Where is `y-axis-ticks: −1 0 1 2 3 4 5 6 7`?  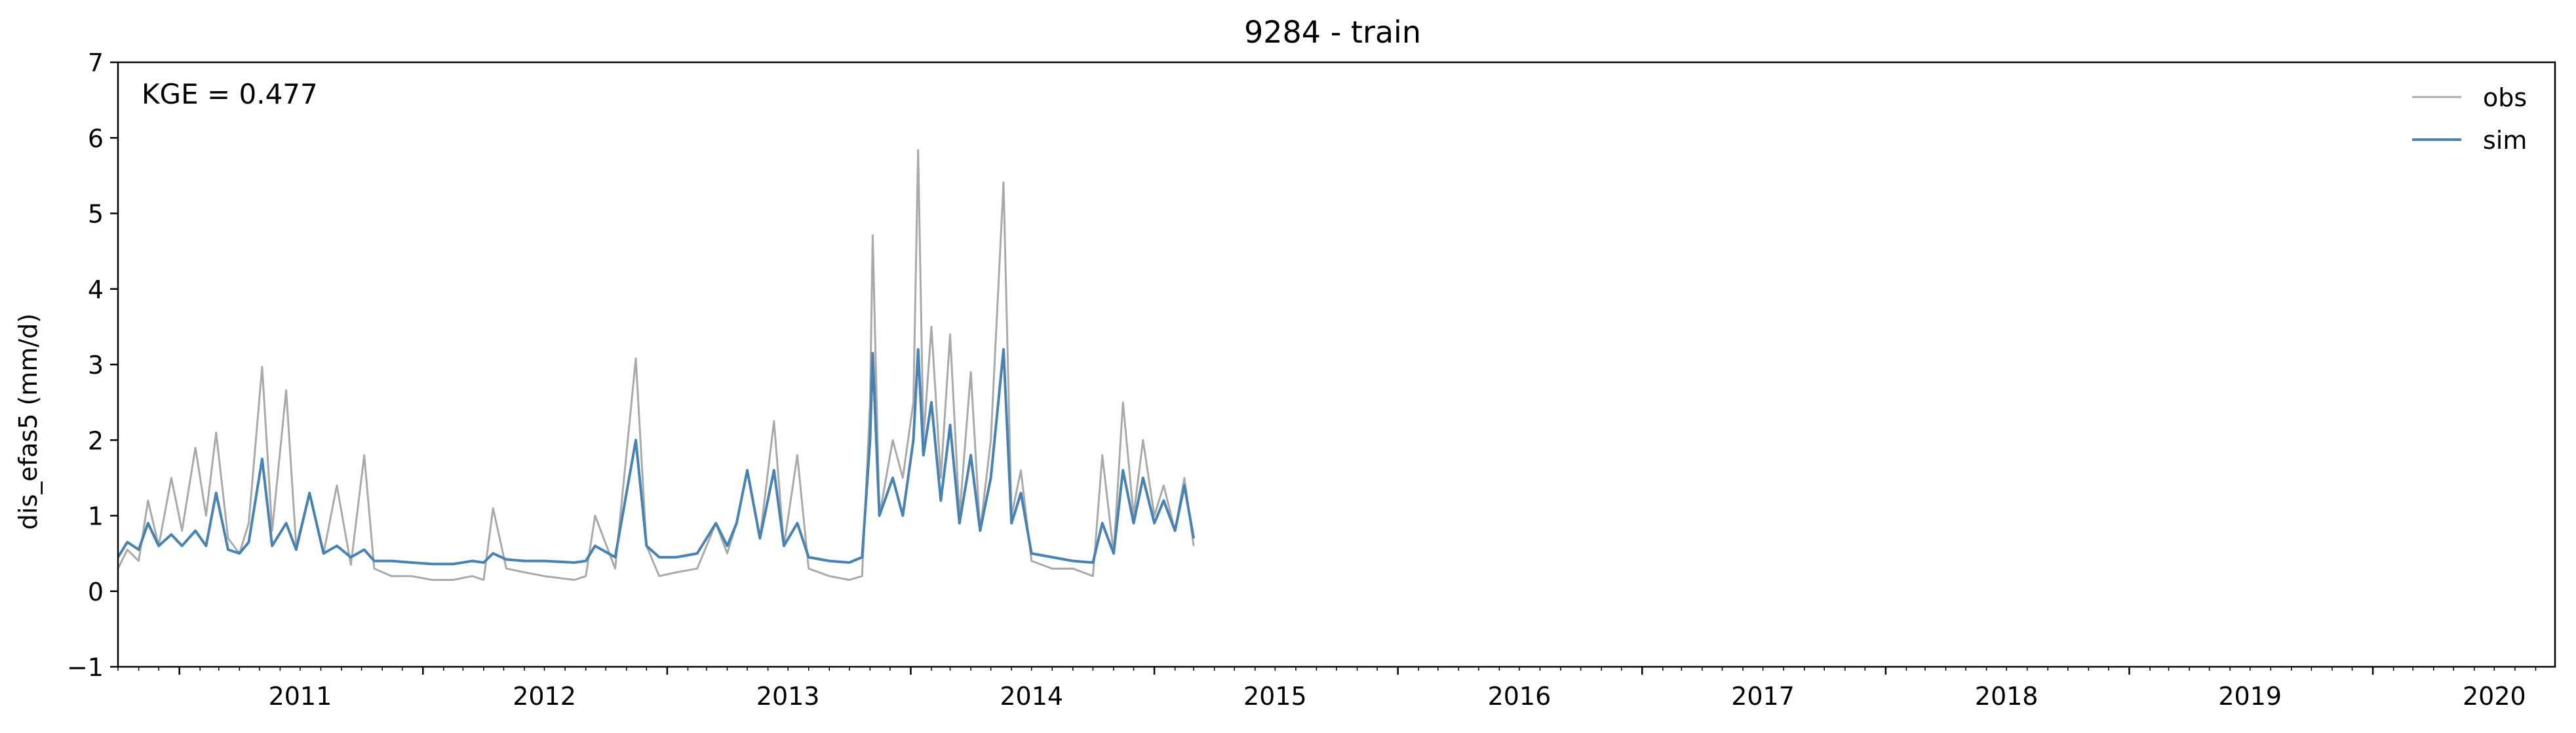
y-axis-ticks: −1 0 1 2 3 4 5 6 7 is located at coordinates (92, 365).